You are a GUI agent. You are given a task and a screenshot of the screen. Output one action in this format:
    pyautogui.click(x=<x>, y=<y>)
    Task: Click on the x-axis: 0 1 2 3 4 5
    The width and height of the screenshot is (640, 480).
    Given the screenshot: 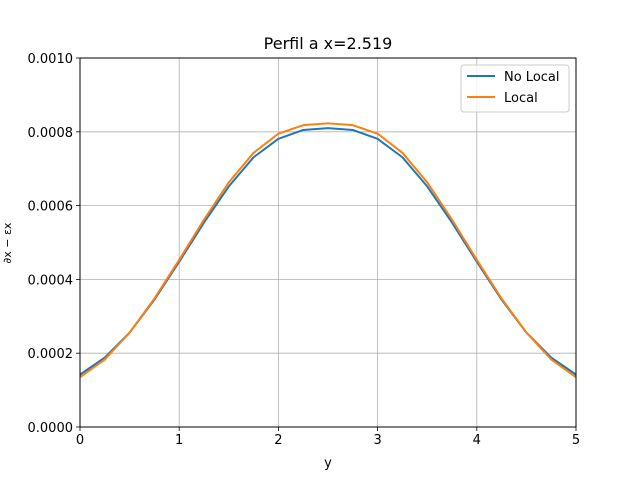 What is the action you would take?
    pyautogui.click(x=328, y=437)
    